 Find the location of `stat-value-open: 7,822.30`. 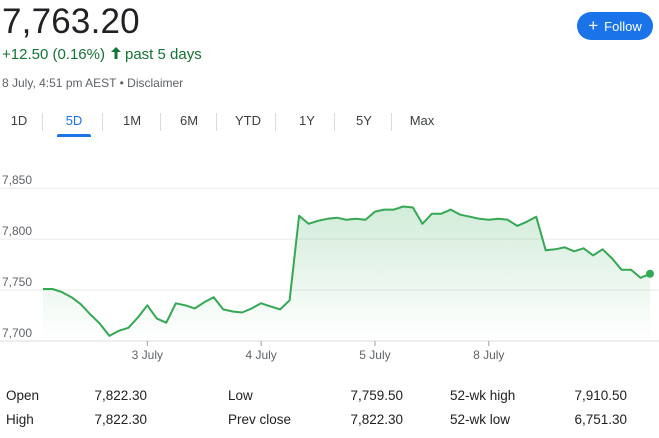

stat-value-open: 7,822.30 is located at coordinates (120, 395).